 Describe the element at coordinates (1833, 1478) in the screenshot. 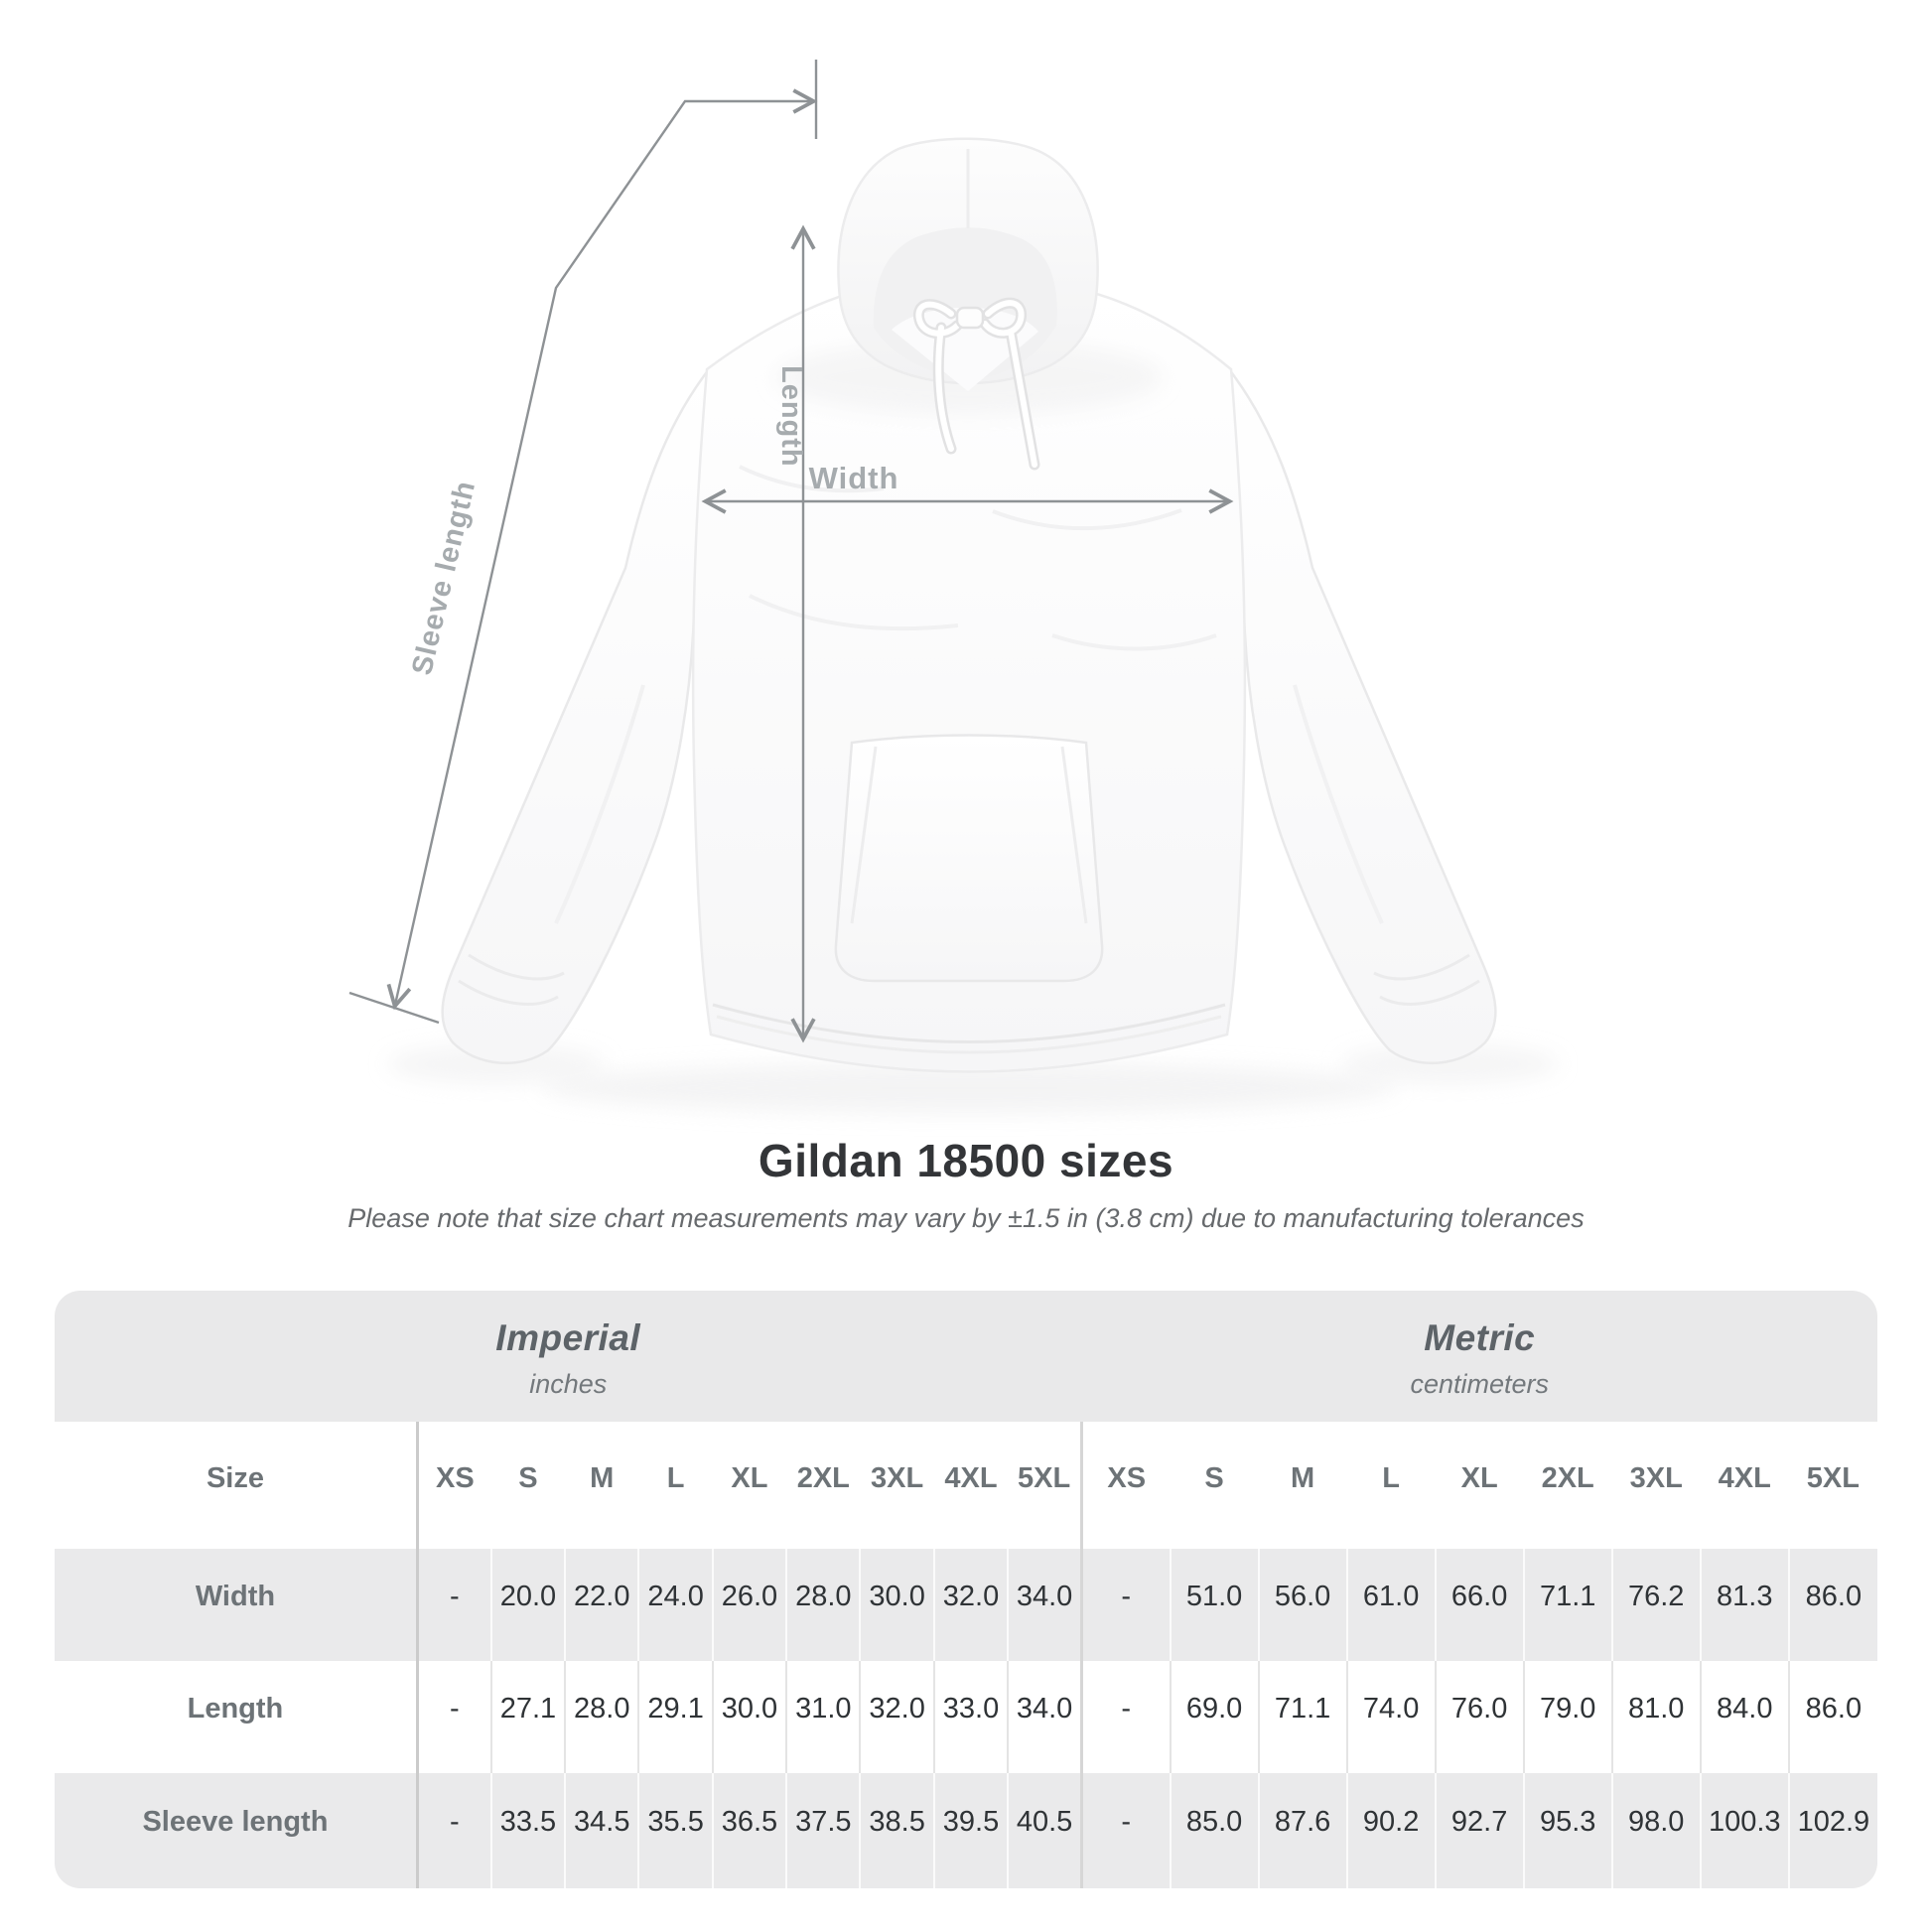

I see `size-header-metric-5XL: 5XL` at that location.